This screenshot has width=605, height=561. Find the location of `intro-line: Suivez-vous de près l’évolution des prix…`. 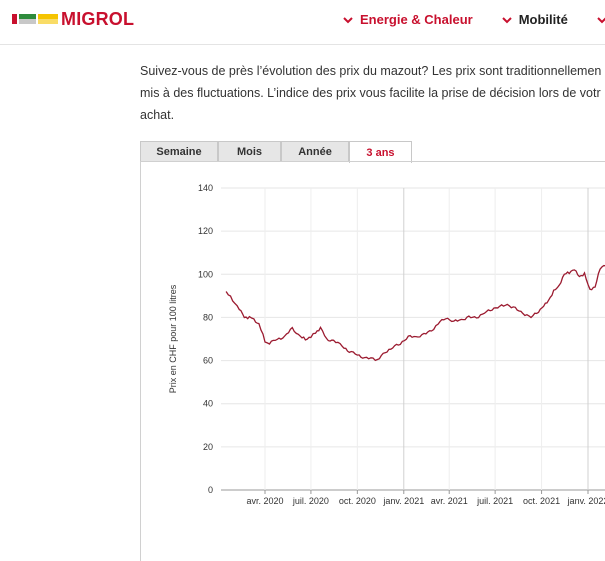

intro-line: Suivez-vous de près l’évolution des prix… is located at coordinates (371, 71).